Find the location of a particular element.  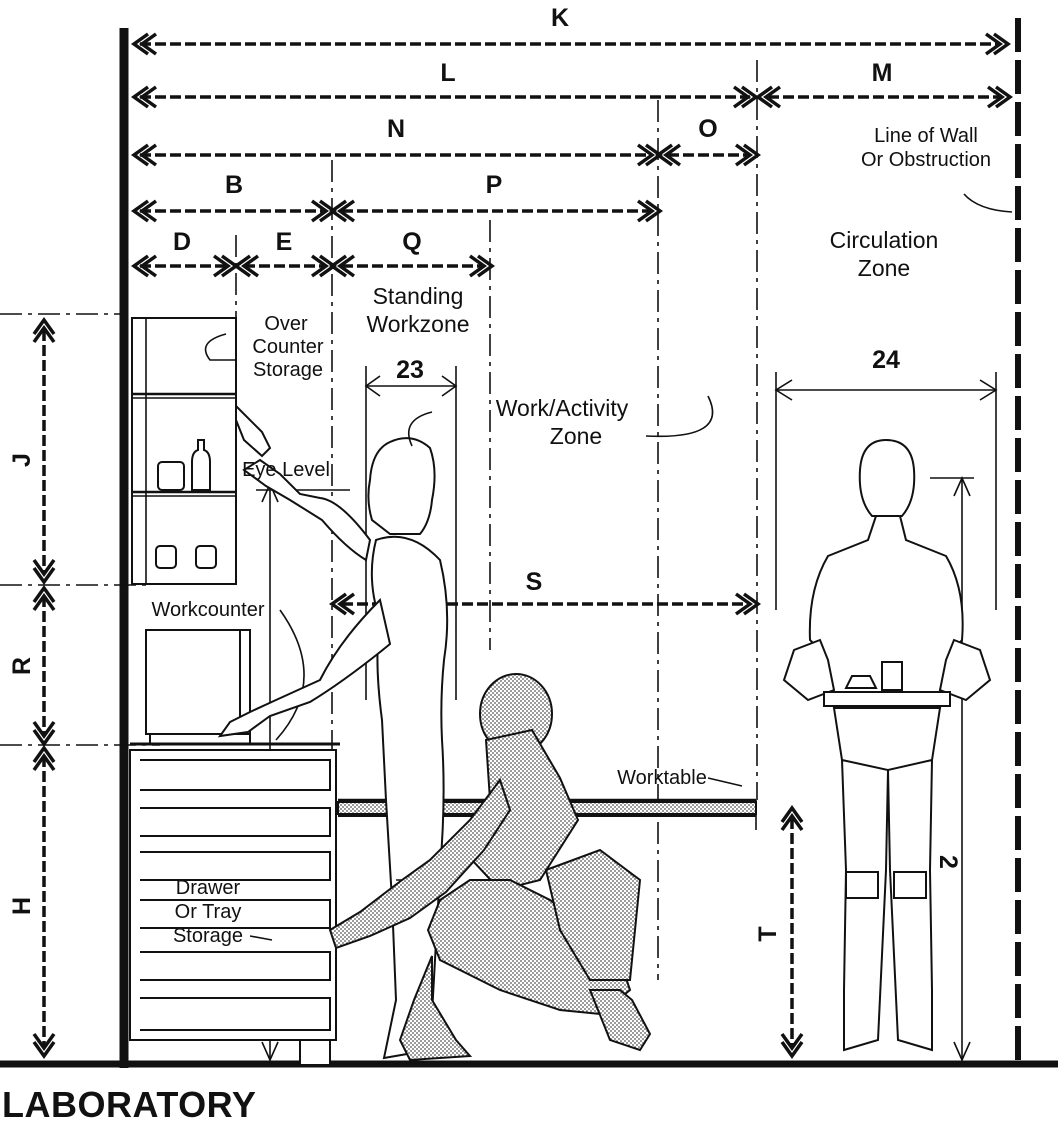

standing-workzone-label-1: Standing is located at coordinates (418, 296).